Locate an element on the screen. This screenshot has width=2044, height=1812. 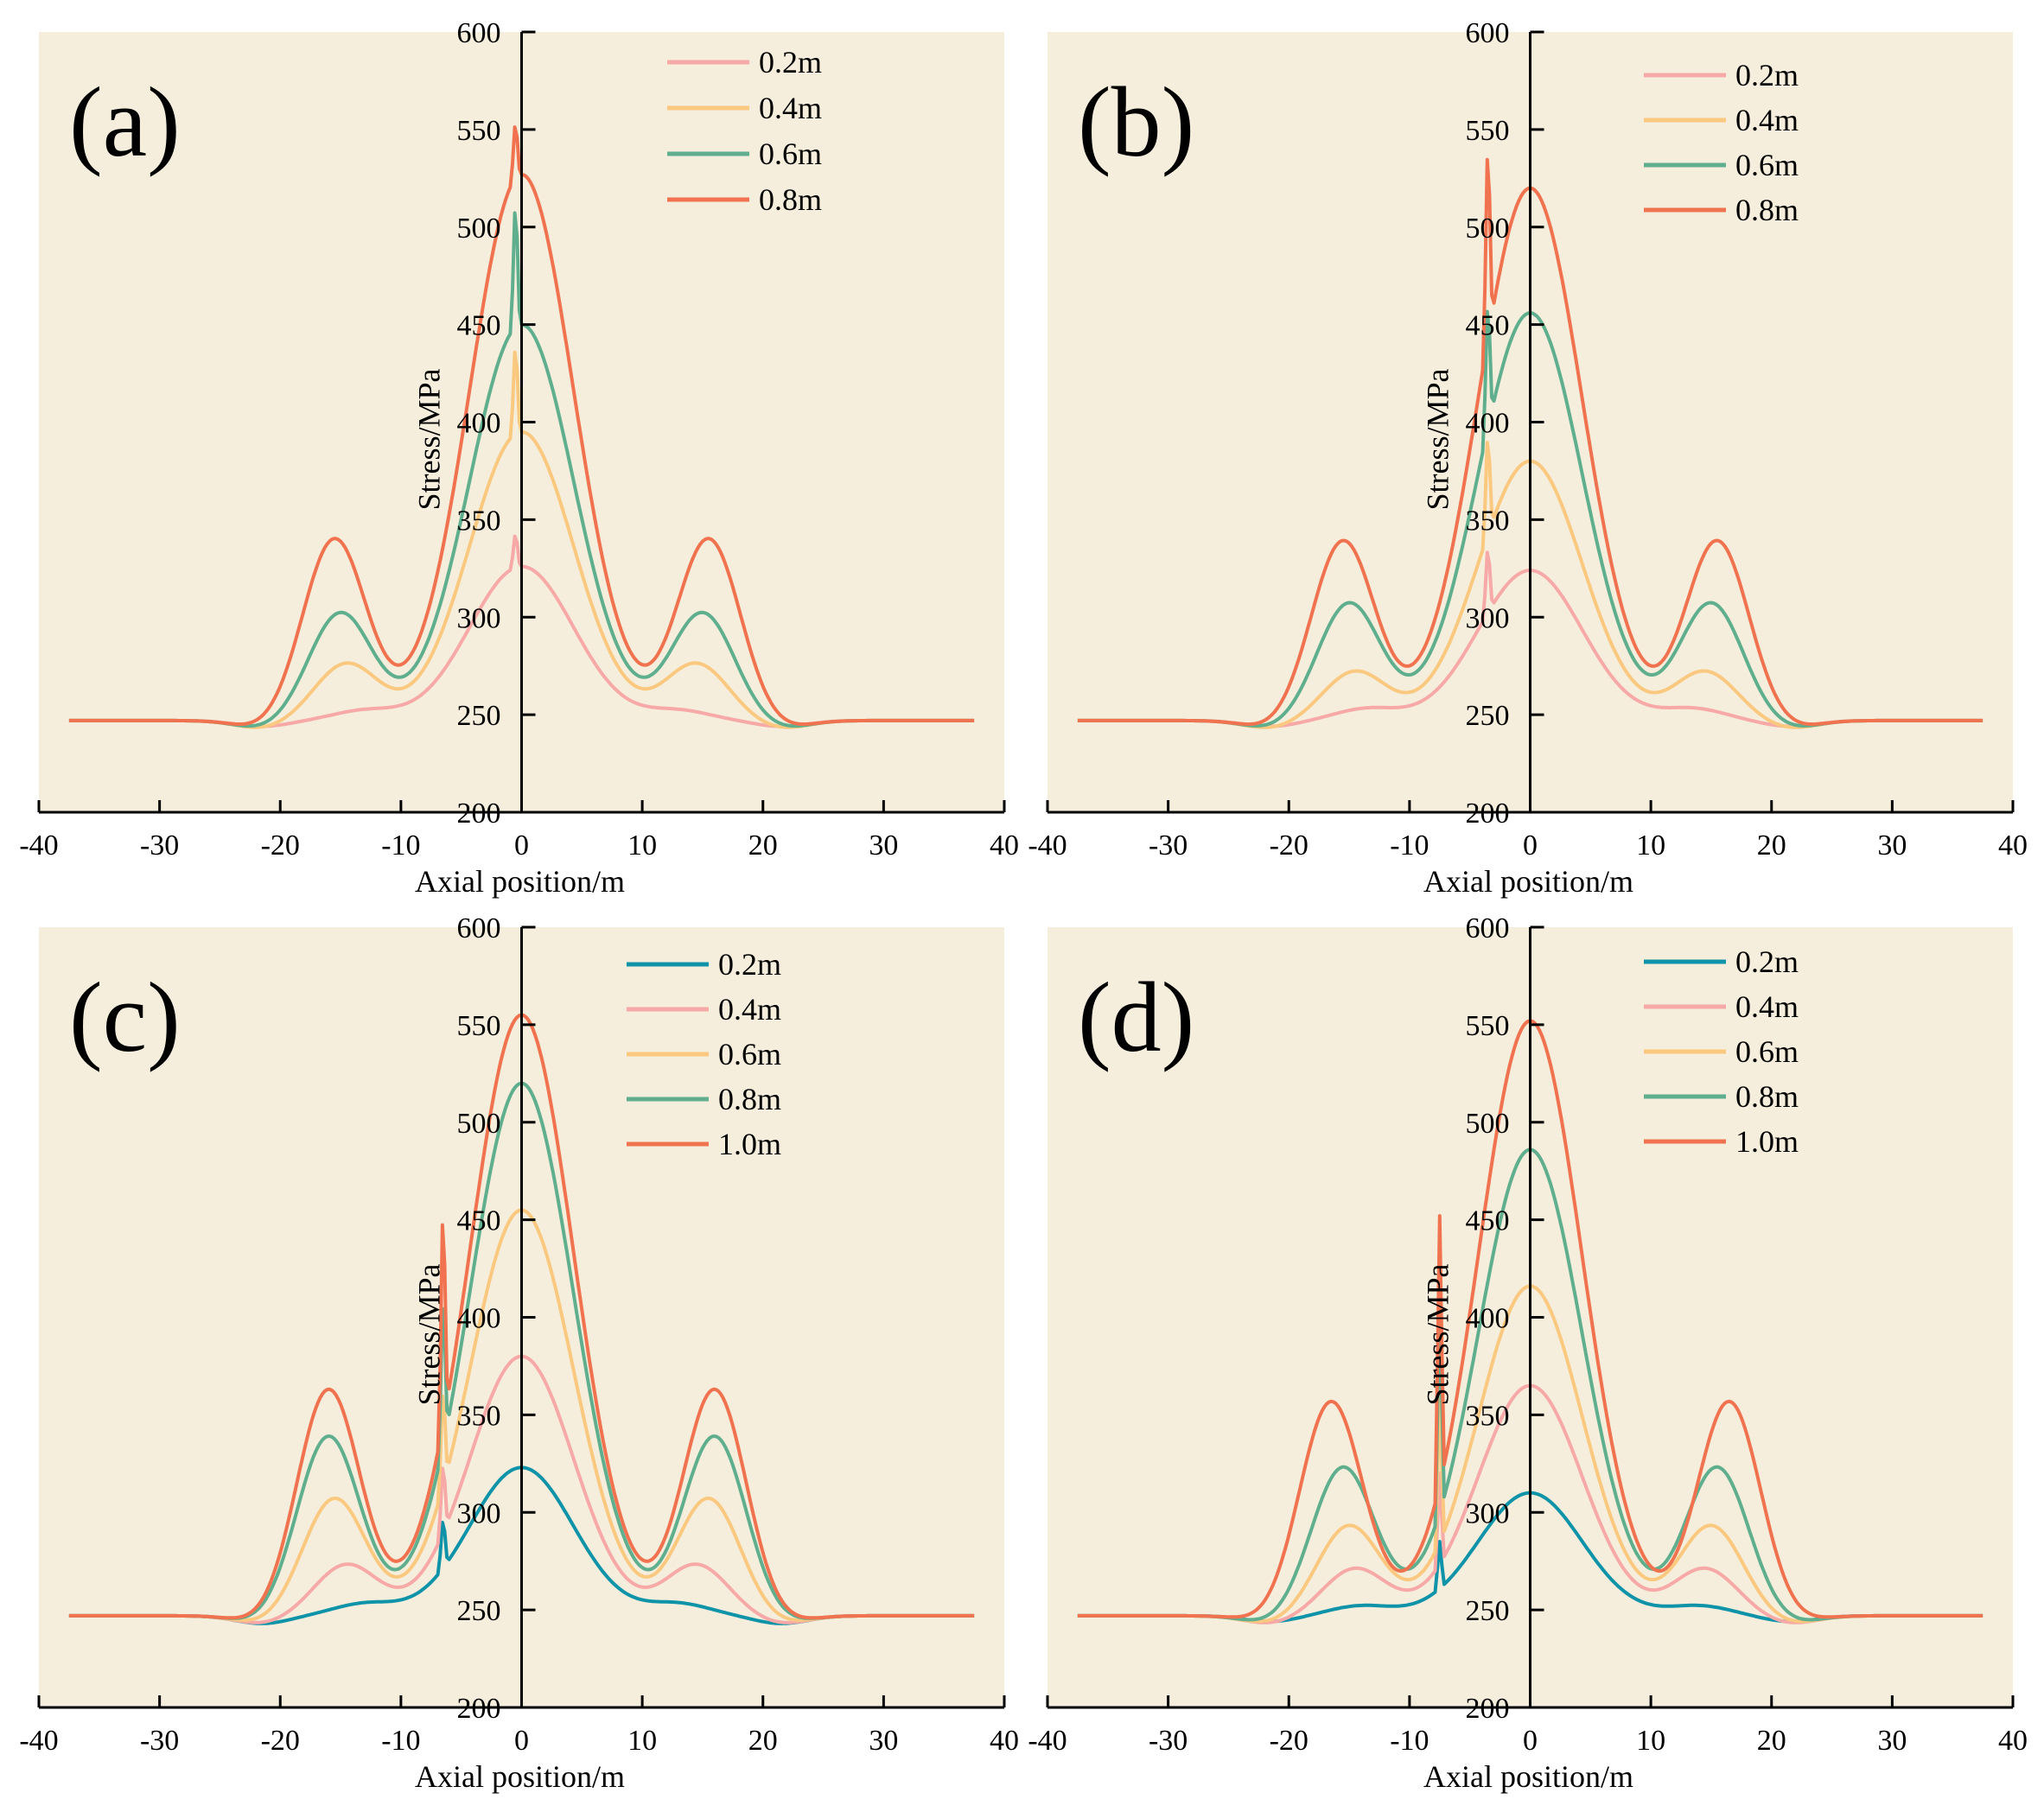
panel-label: (b) is located at coordinates (1136, 122).